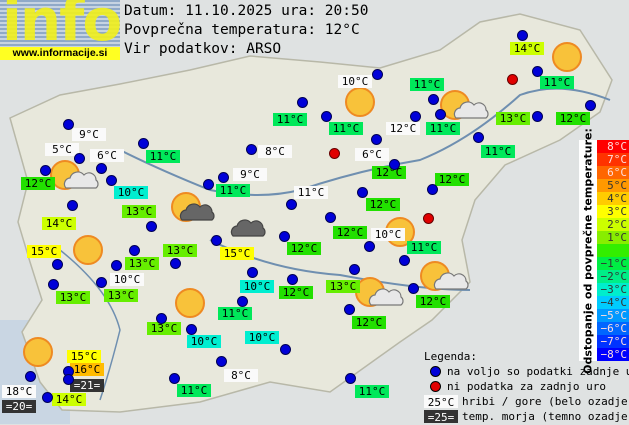 This screenshot has height=425, width=629. What do you see at coordinates (613, 250) in the screenshot?
I see `scale-step` at bounding box center [613, 250].